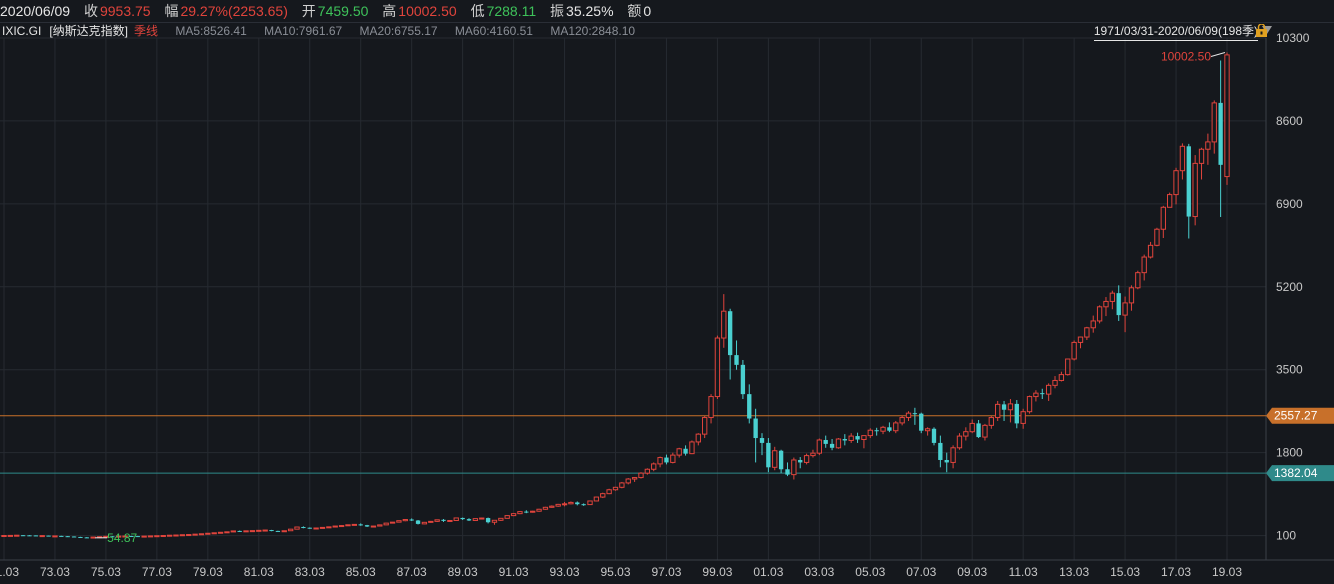 Image resolution: width=1334 pixels, height=584 pixels. What do you see at coordinates (1289, 204) in the screenshot?
I see `y-tick-label: 6900` at bounding box center [1289, 204].